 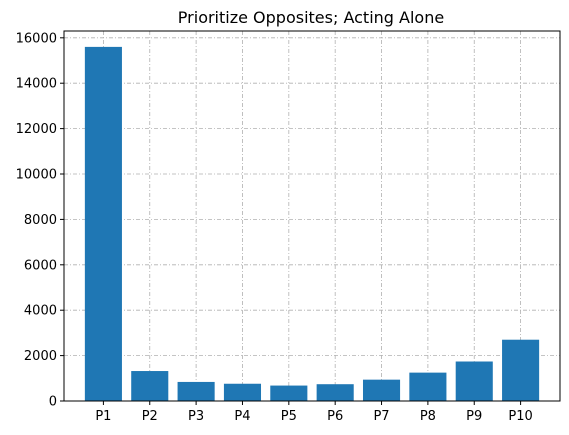 I want to click on bar-p10, so click(x=521, y=370).